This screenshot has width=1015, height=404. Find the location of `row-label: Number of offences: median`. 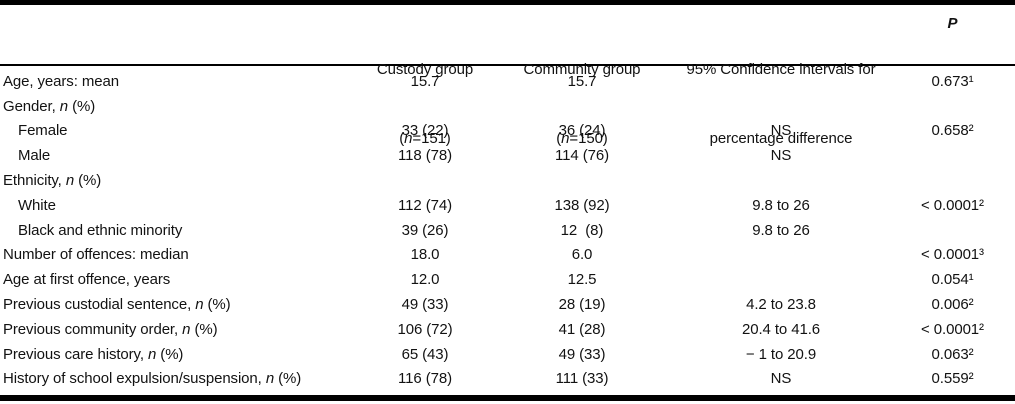

row-label: Number of offences: median is located at coordinates (179, 254).